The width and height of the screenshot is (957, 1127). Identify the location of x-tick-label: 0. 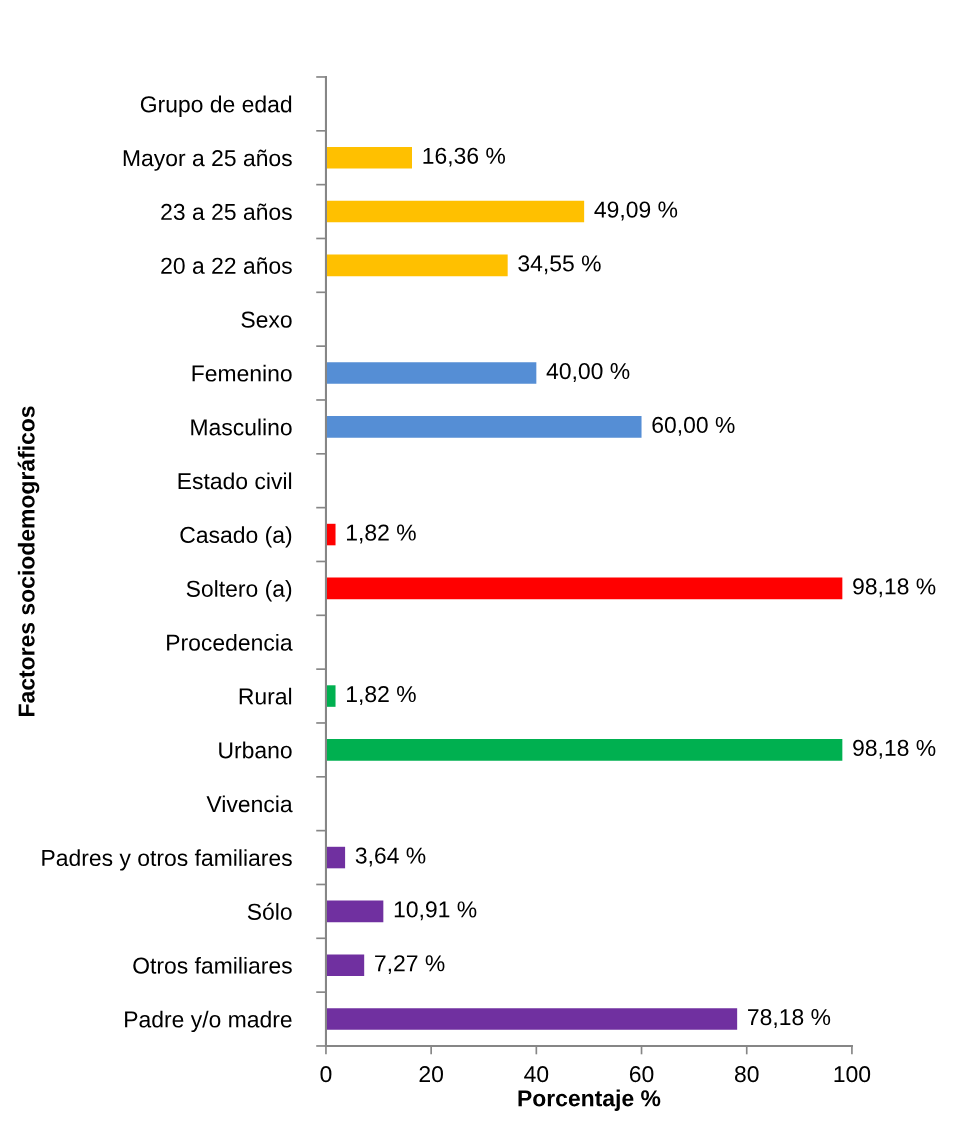
(326, 1074).